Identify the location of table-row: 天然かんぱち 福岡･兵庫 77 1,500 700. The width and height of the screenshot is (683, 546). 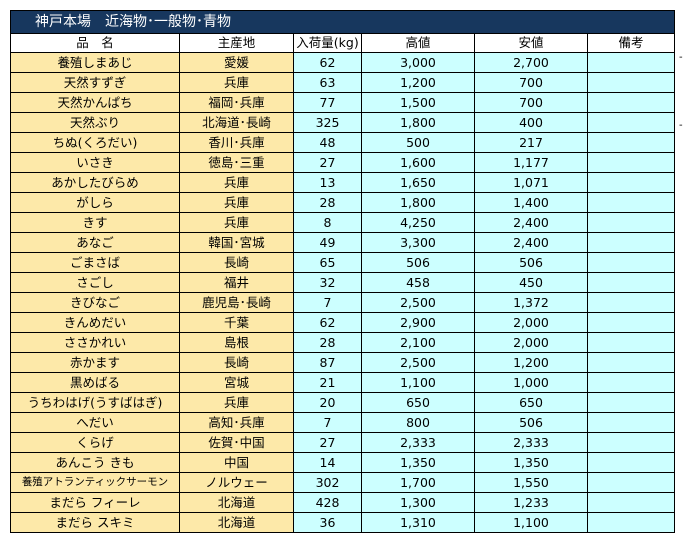
(343, 102).